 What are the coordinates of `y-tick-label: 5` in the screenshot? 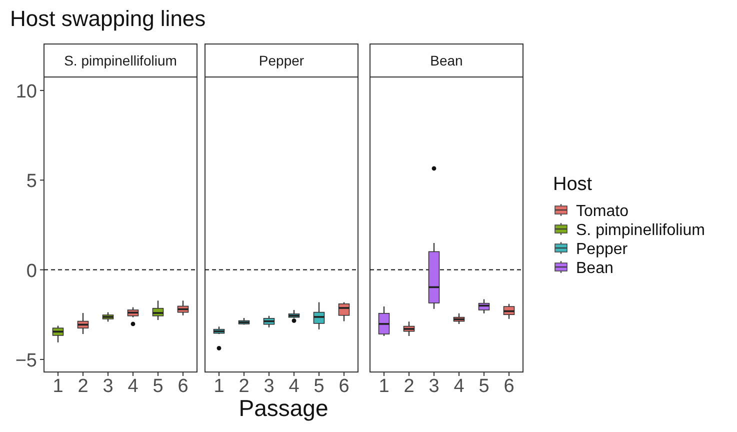 It's located at (31, 181).